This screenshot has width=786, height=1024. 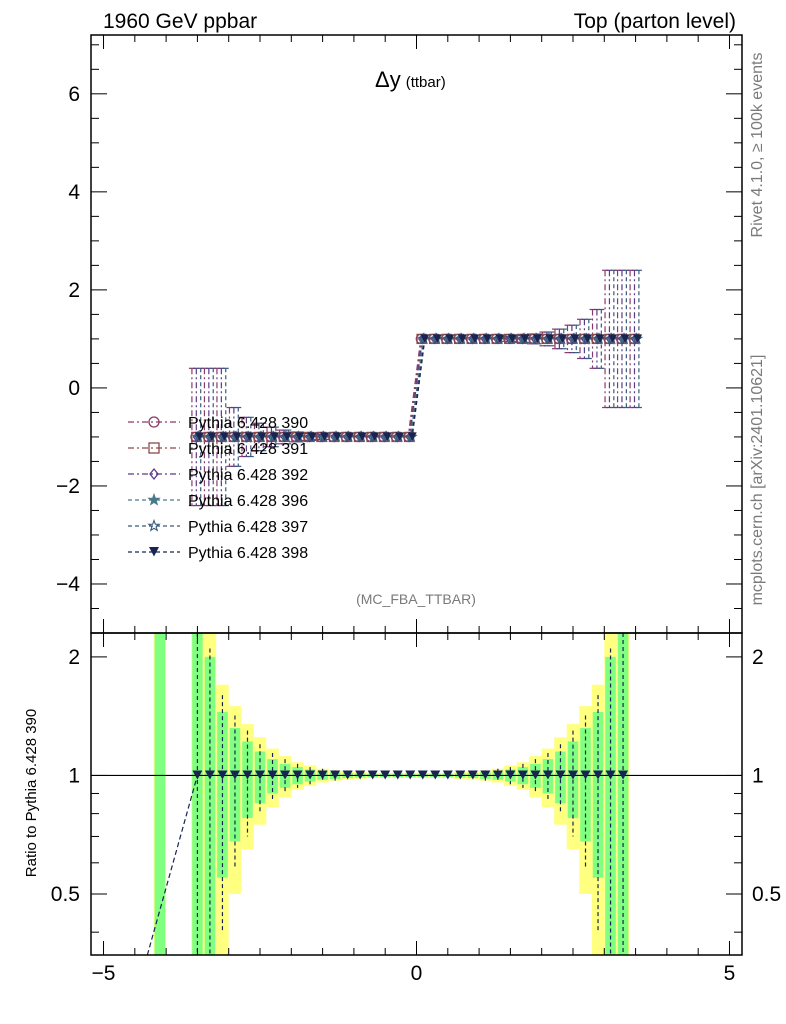 I want to click on rivet-label: Rivet 4.1.0, ≥ 100k events, so click(x=757, y=145).